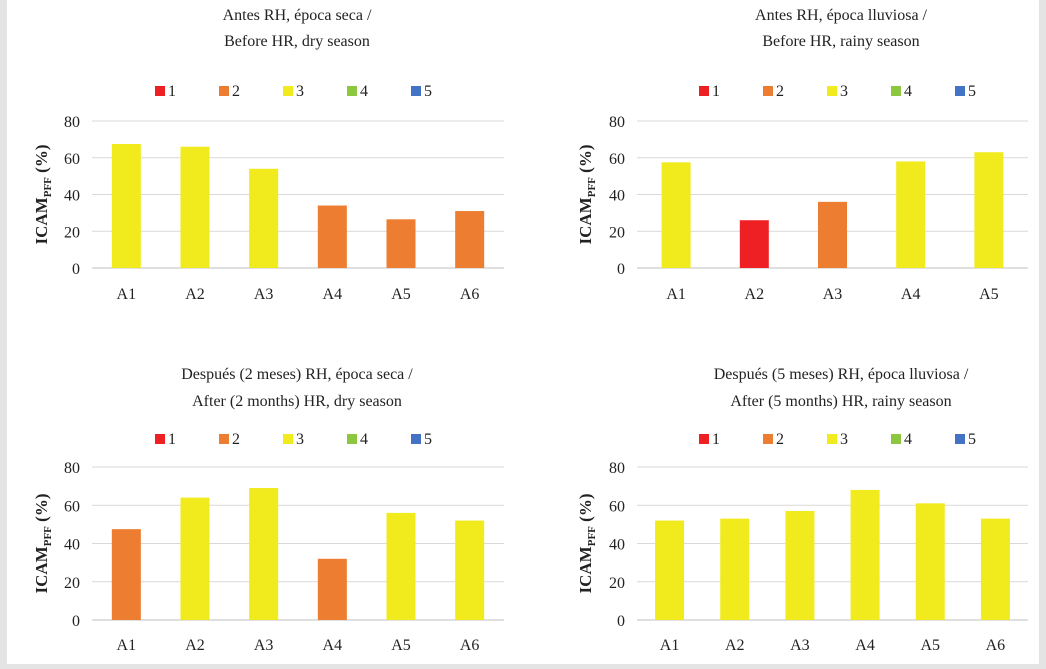 This screenshot has height=669, width=1046. Describe the element at coordinates (297, 41) in the screenshot. I see `chart-title-line: Before HR, dry season` at that location.